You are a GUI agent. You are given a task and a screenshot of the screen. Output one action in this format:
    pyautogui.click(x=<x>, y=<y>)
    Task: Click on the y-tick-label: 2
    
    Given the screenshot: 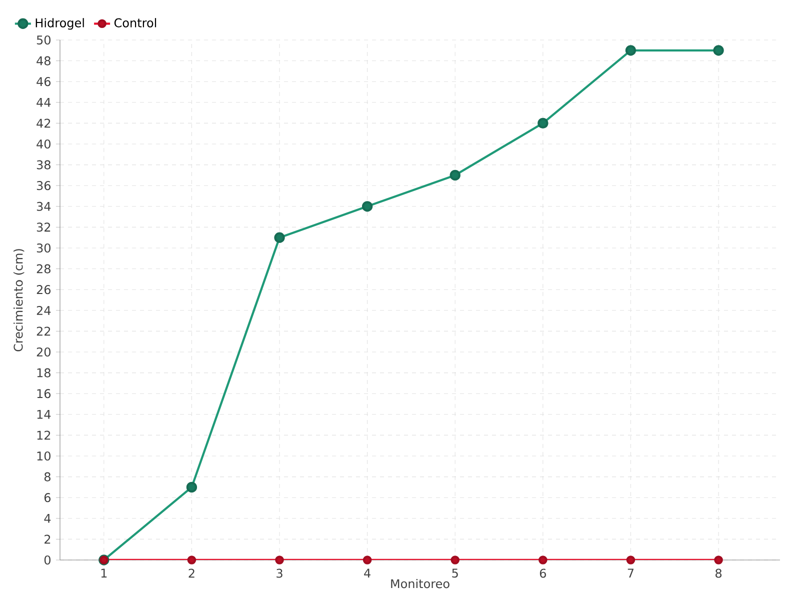 What is the action you would take?
    pyautogui.click(x=47, y=539)
    